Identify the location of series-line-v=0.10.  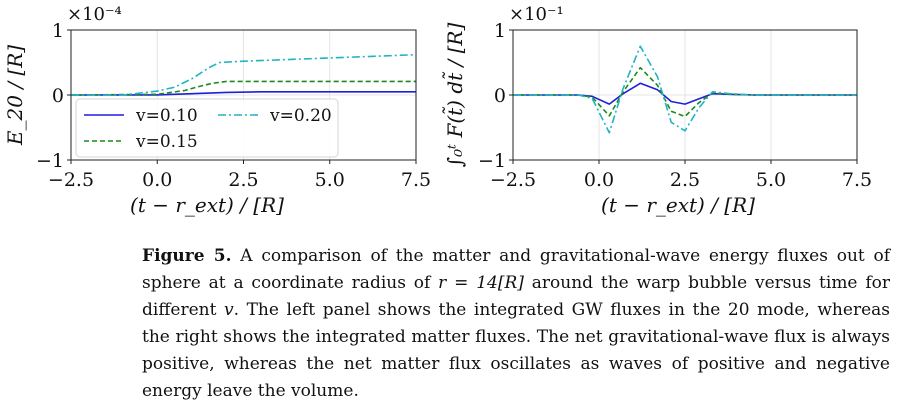
(243, 93).